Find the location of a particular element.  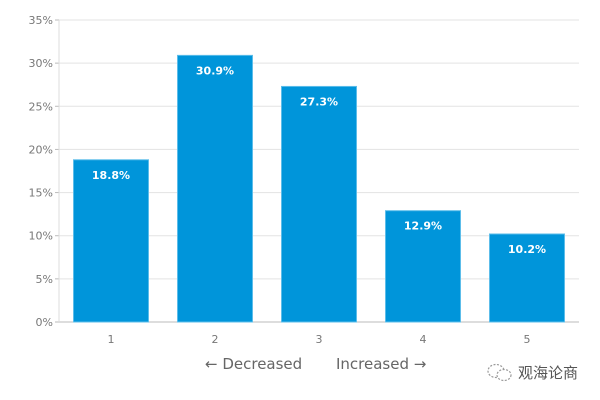

data-label: 10.2% is located at coordinates (527, 249).